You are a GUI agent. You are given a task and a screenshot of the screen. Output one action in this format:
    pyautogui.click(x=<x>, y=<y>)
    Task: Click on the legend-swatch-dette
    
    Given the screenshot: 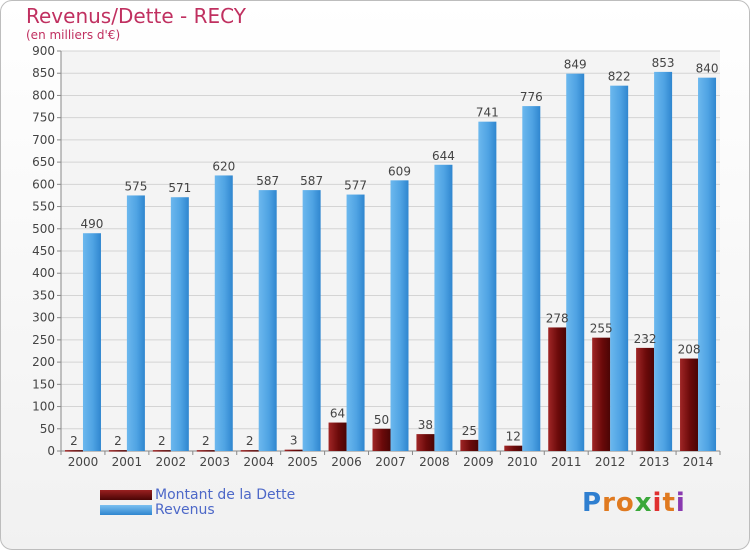 What is the action you would take?
    pyautogui.click(x=126, y=495)
    